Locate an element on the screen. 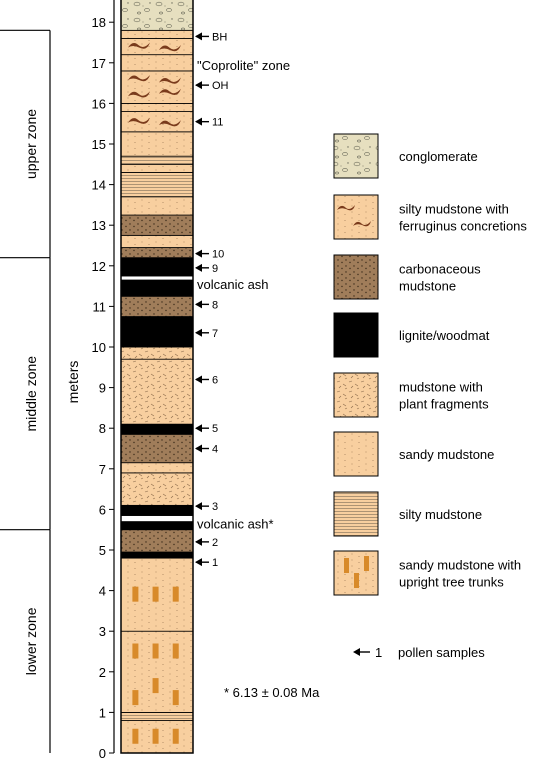 Image resolution: width=550 pixels, height=768 pixels. tick-label: 18 is located at coordinates (99, 22).